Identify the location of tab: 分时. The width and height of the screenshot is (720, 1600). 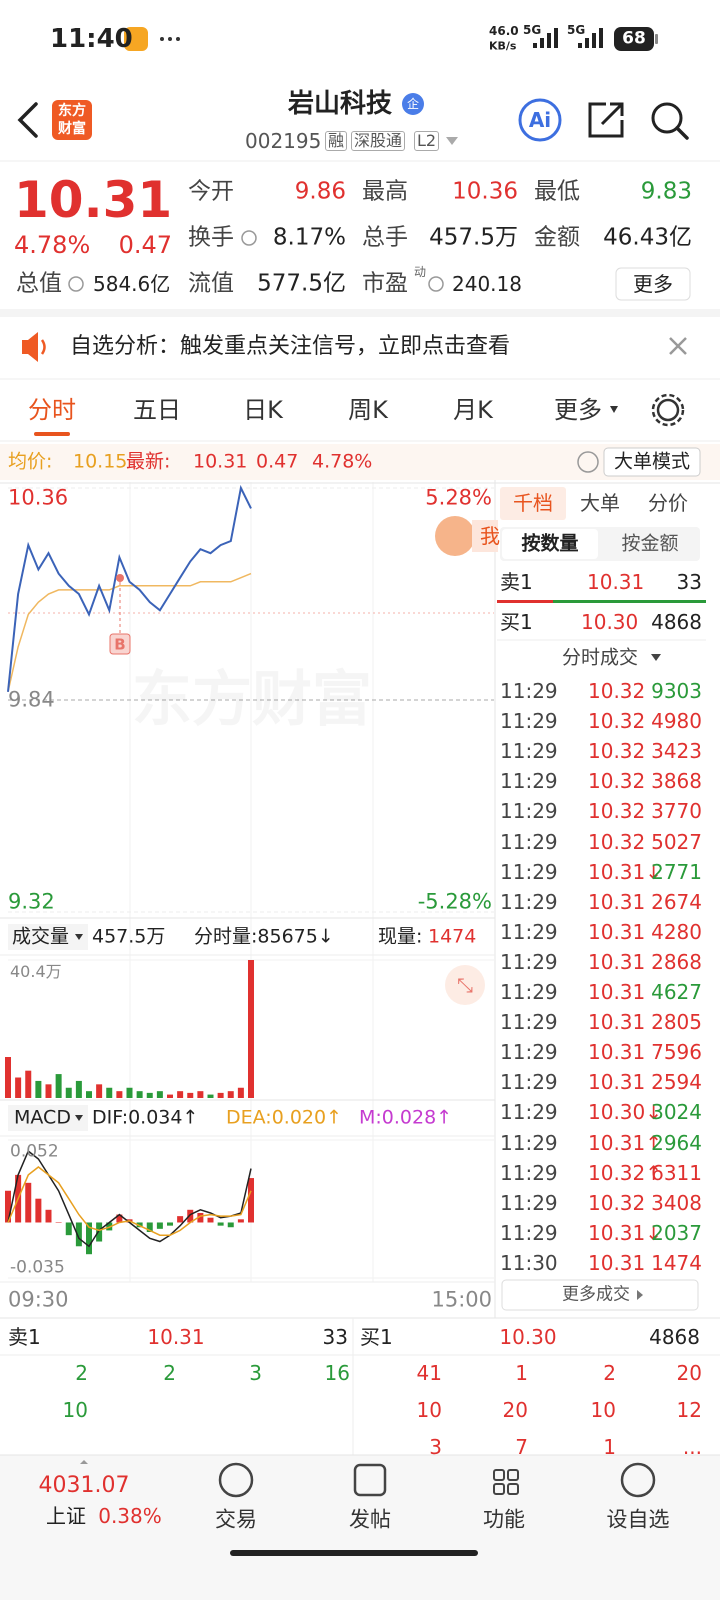
(52, 410).